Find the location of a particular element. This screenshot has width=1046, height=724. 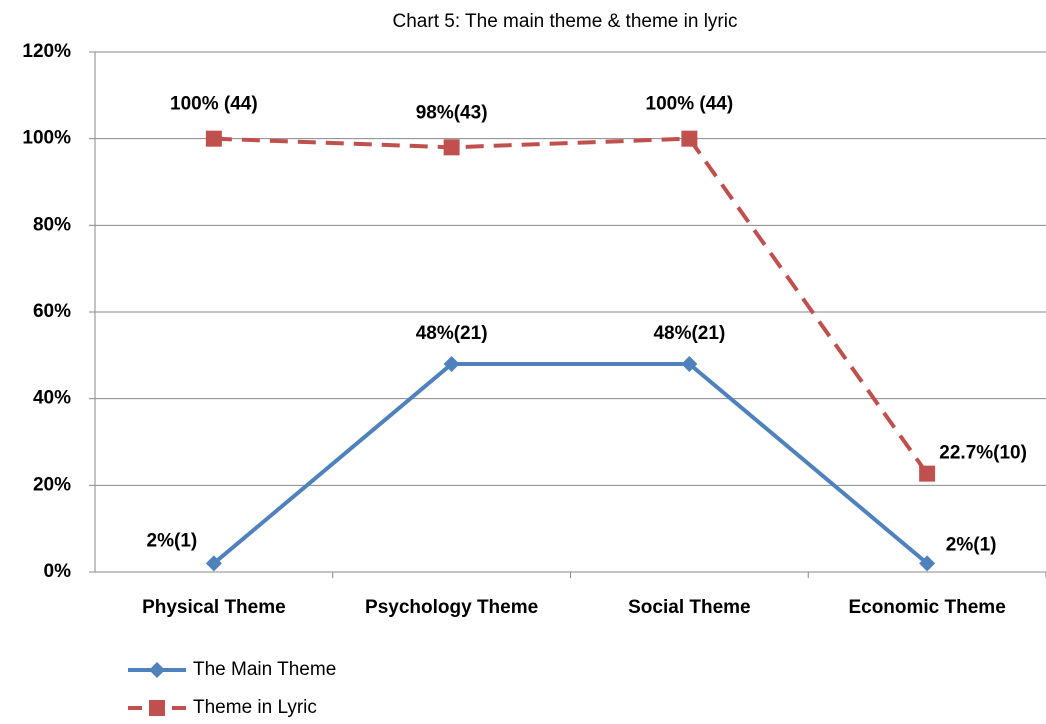

x-tick-label: Psychology Theme is located at coordinates (451, 607).